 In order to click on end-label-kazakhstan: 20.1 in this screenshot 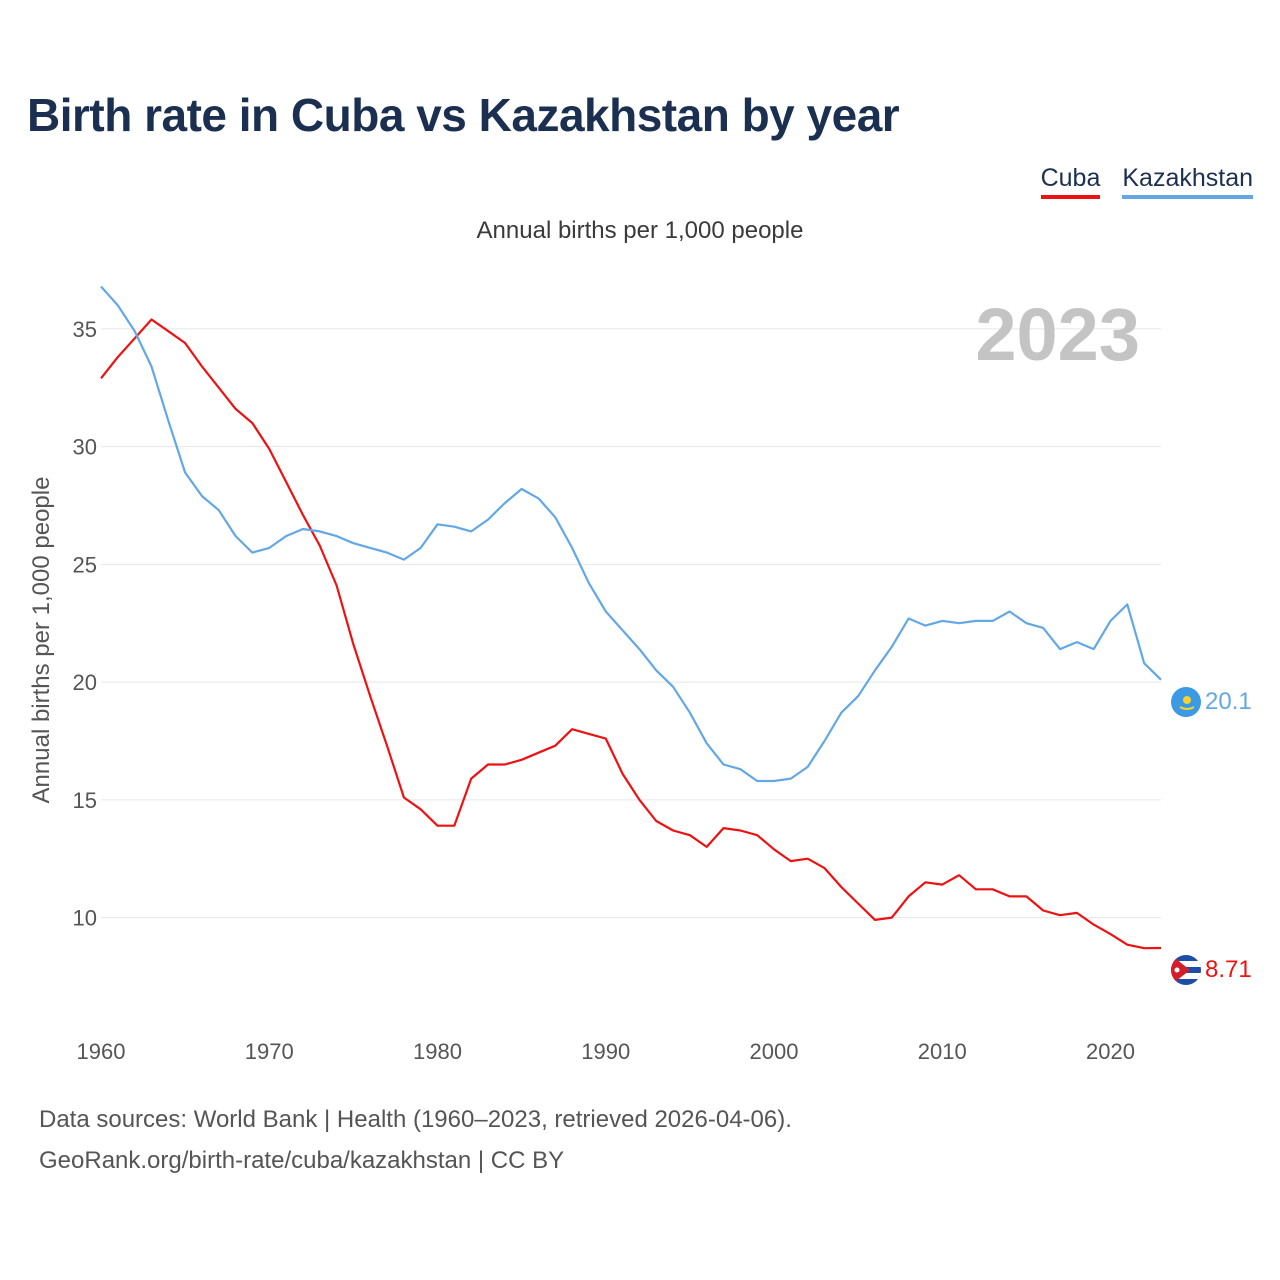, I will do `click(1228, 701)`.